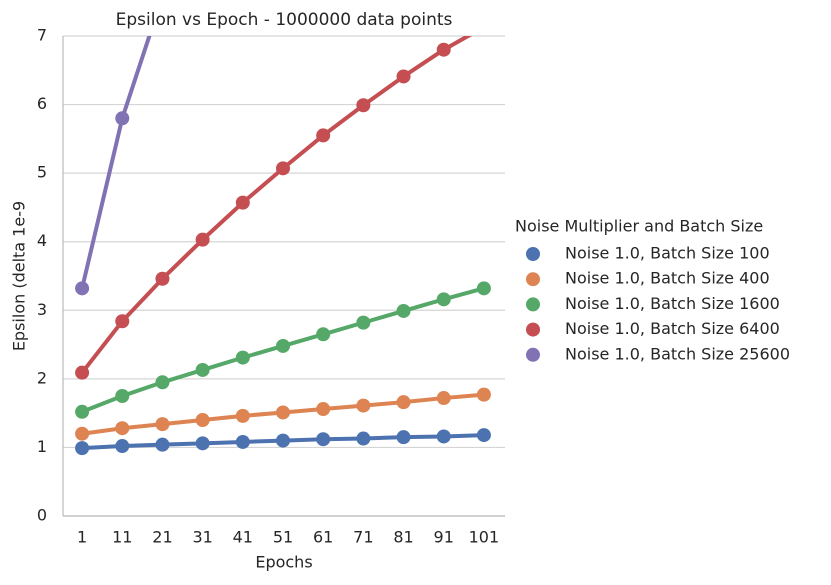 The height and width of the screenshot is (585, 831). Describe the element at coordinates (42, 377) in the screenshot. I see `y-tick-label: 2` at that location.